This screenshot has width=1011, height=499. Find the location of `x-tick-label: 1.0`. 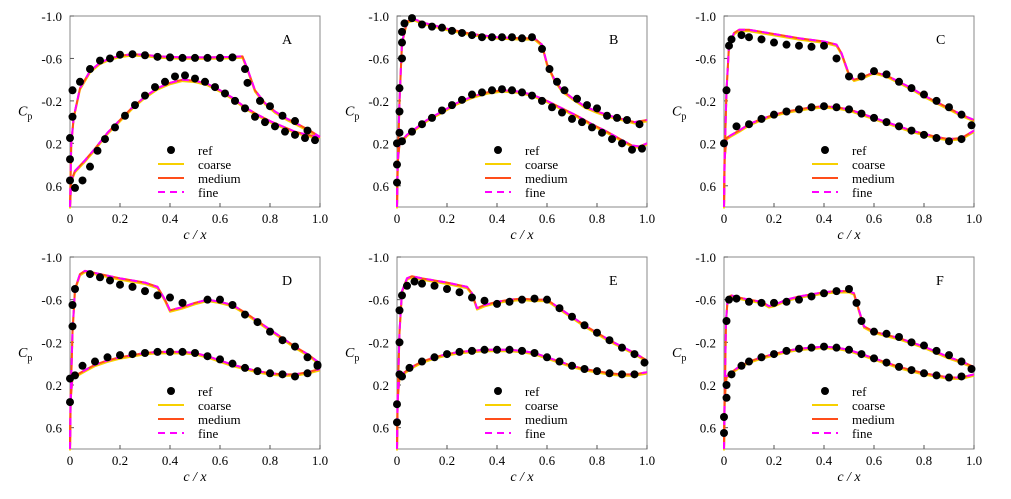

x-tick-label: 1.0 is located at coordinates (974, 218).